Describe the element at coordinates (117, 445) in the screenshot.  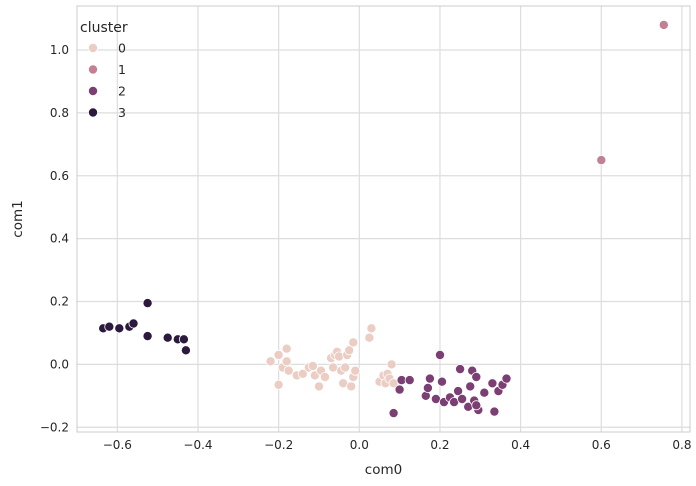
I see `x-tick-label: −0.6` at that location.